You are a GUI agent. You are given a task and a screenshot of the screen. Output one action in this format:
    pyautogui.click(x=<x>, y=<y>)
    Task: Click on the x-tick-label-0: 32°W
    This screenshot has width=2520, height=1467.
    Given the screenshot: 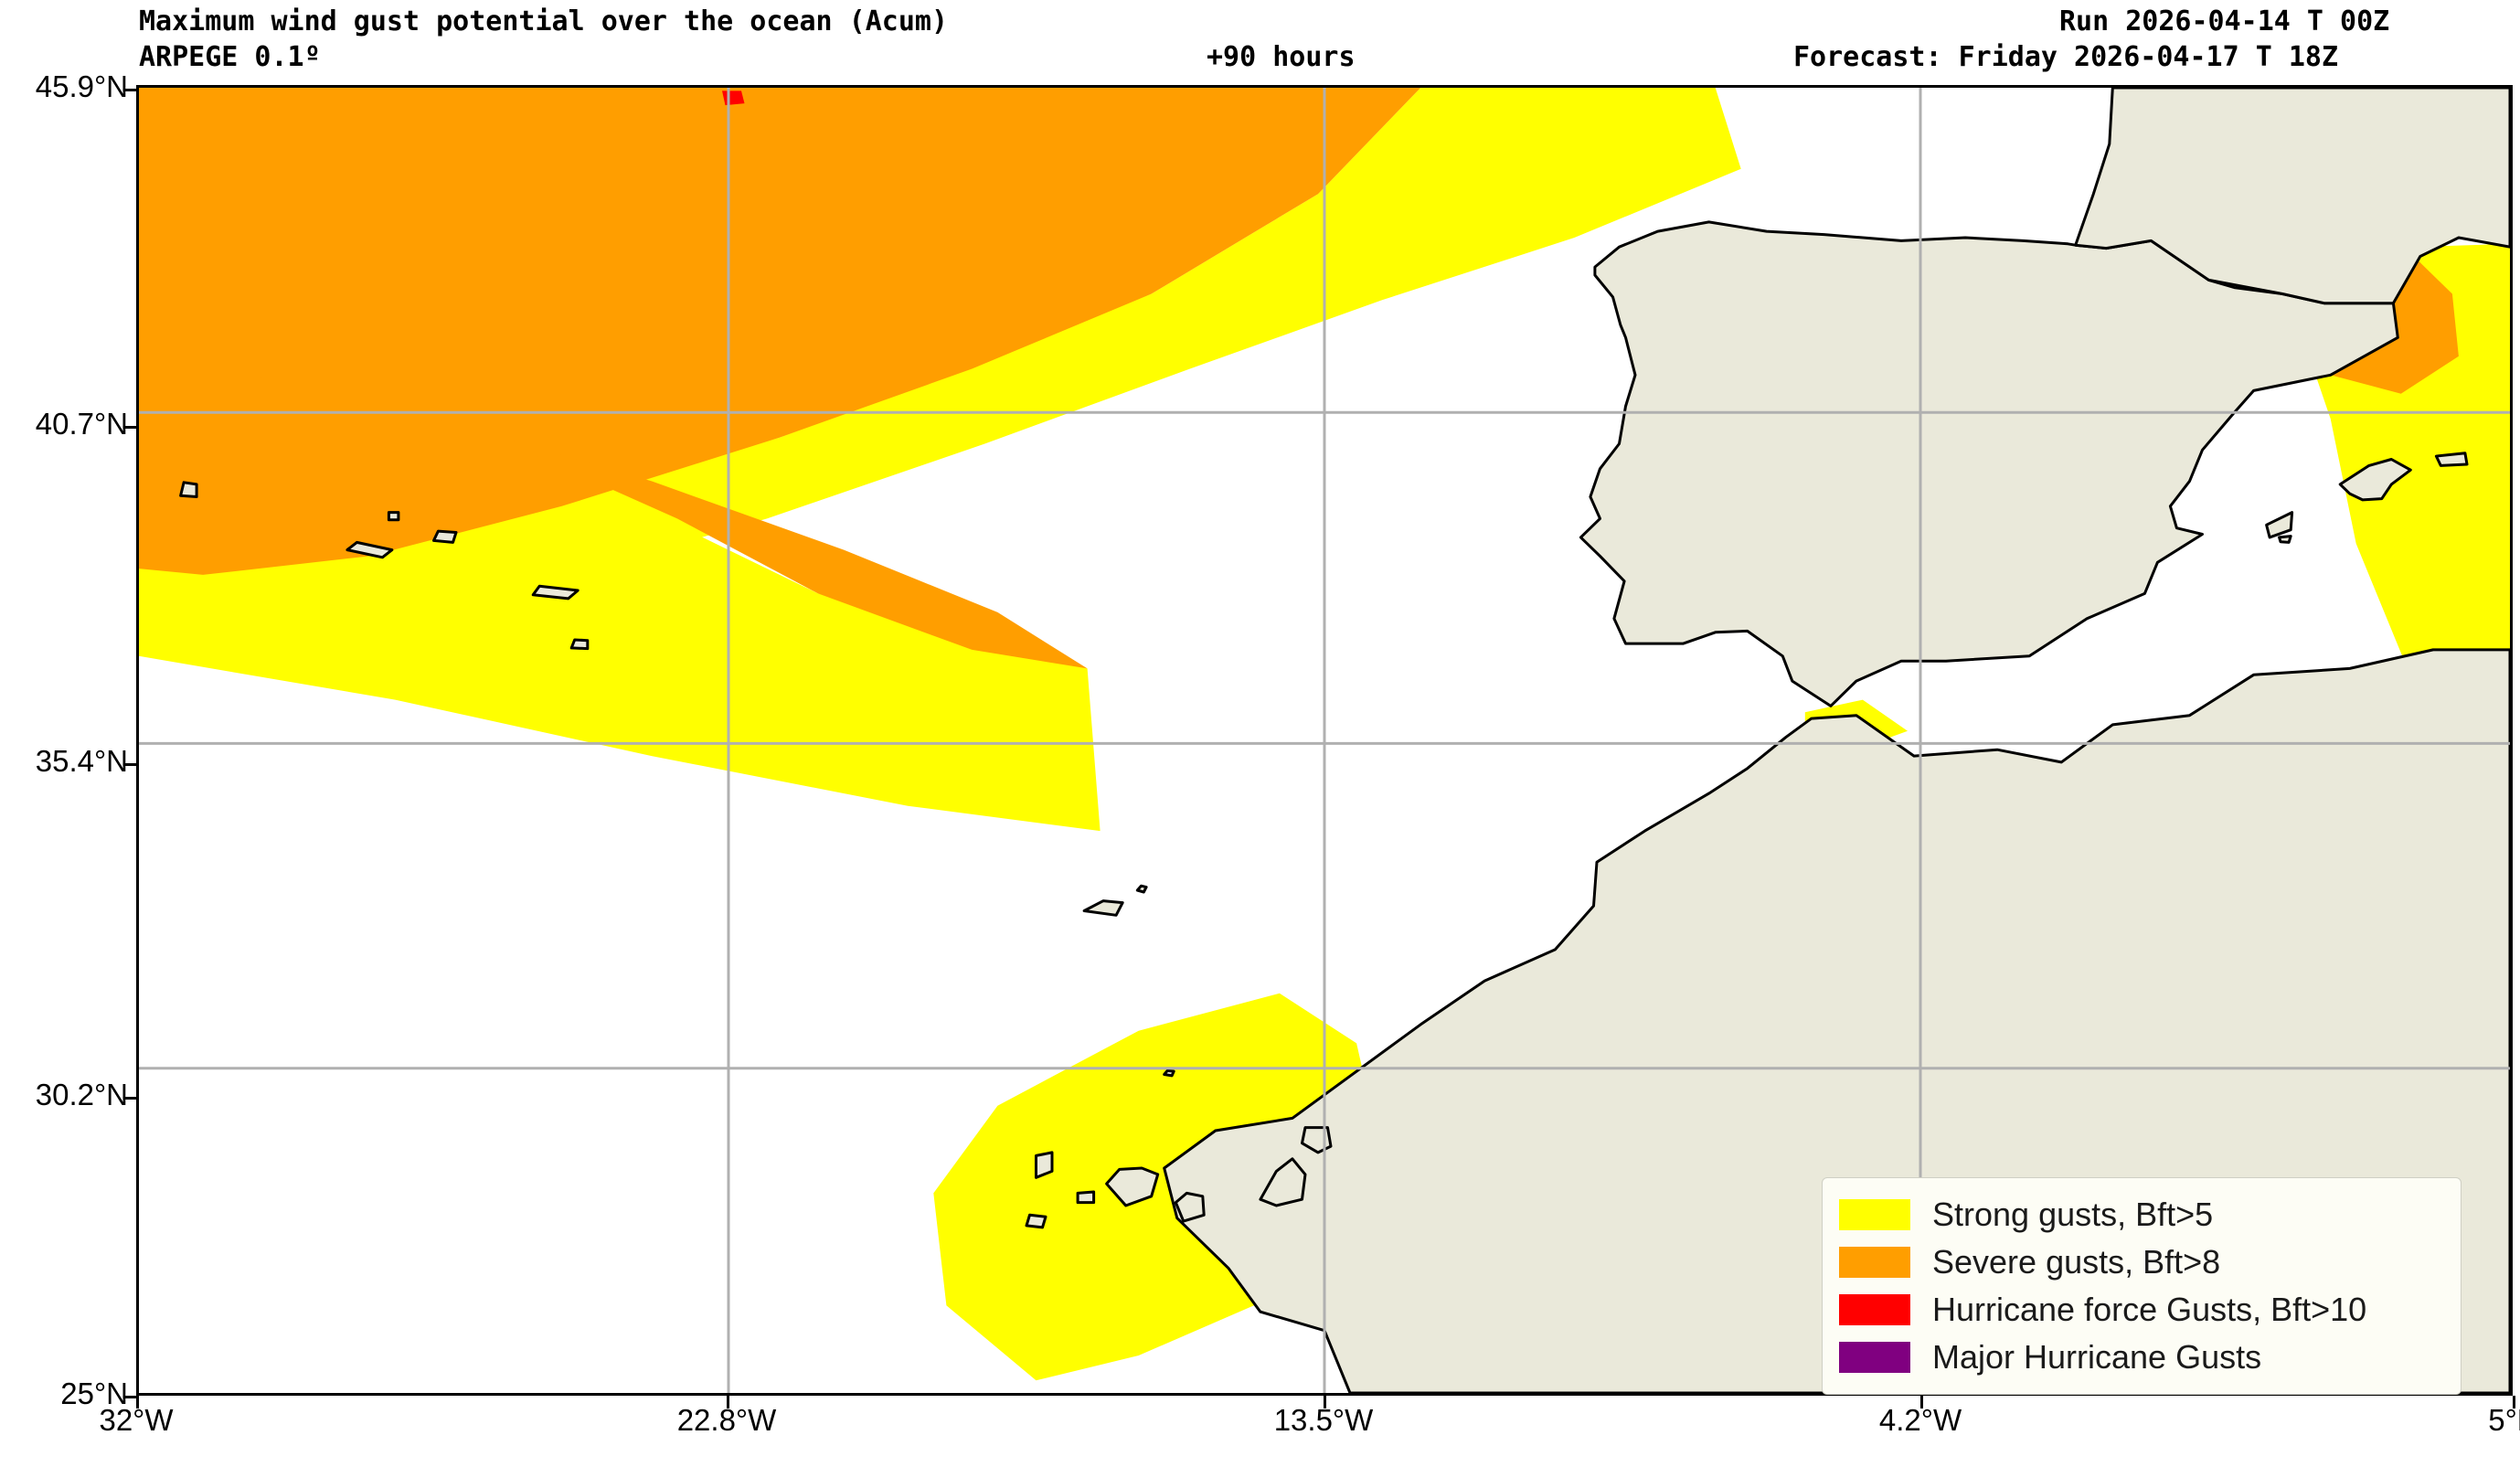 What is the action you would take?
    pyautogui.click(x=136, y=1420)
    